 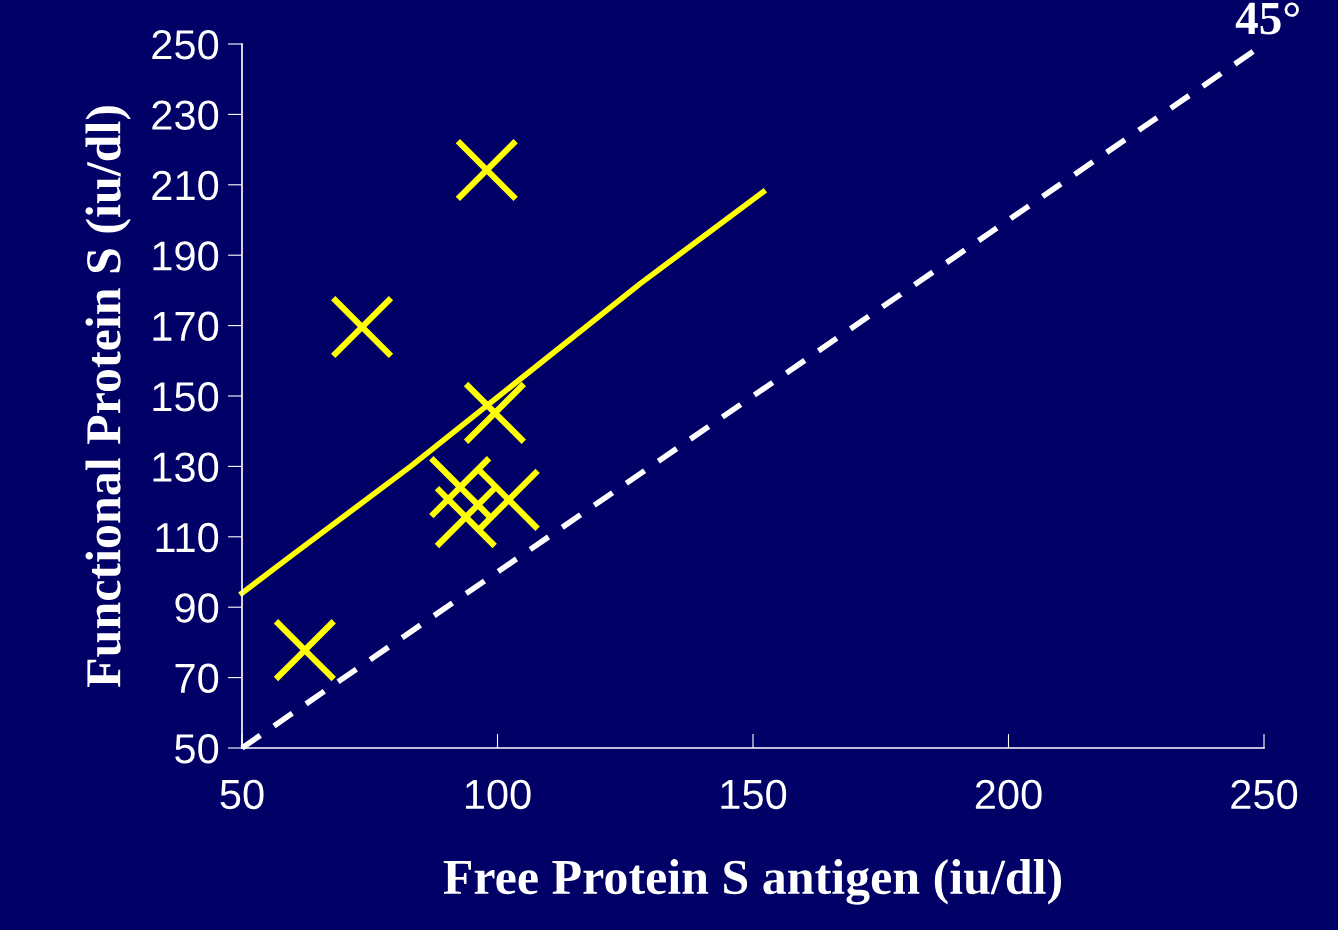 What do you see at coordinates (1267, 18) in the screenshot?
I see `annotation: 45°` at bounding box center [1267, 18].